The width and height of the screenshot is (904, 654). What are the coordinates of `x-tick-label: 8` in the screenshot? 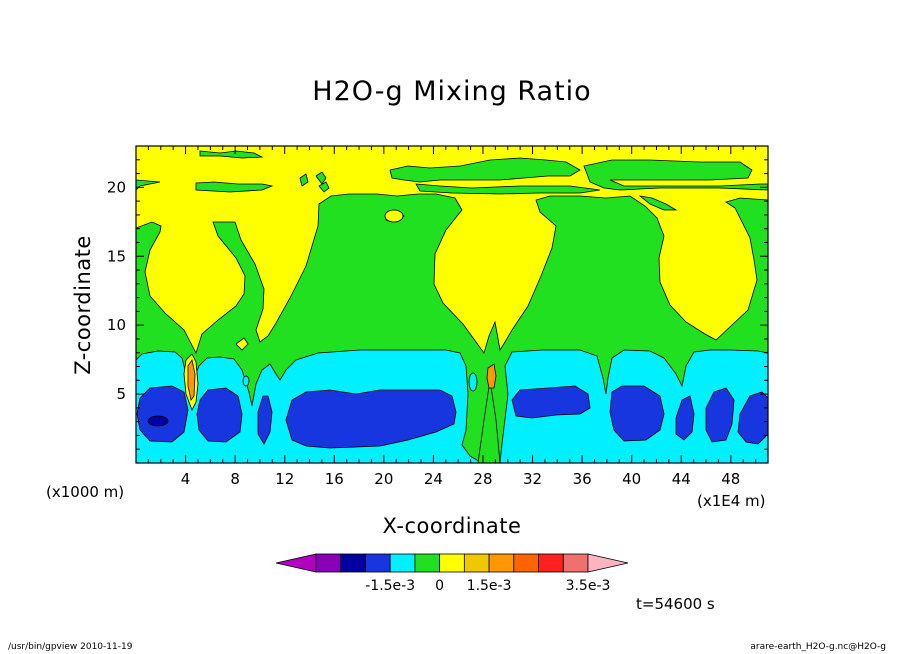 It's located at (235, 479).